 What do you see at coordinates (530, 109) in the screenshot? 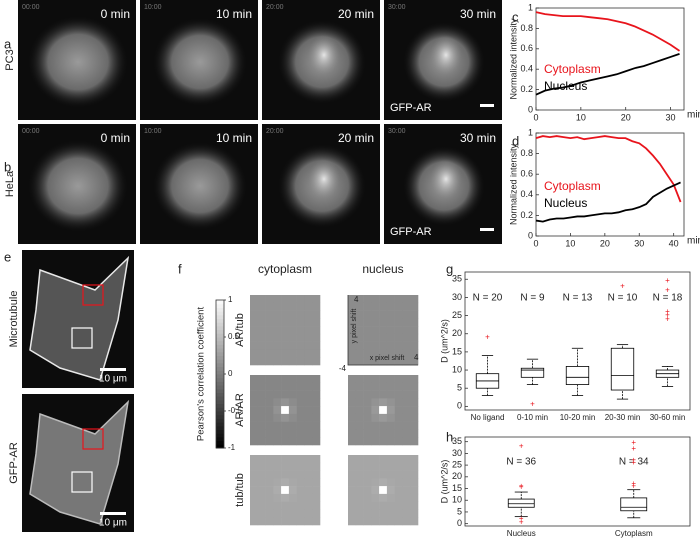
I see `y-tick-label: 0` at bounding box center [530, 109].